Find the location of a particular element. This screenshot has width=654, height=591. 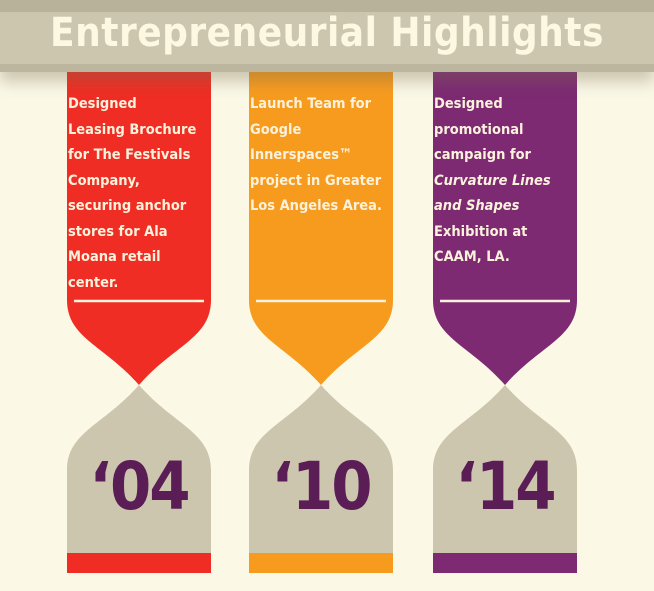

year-label-2014: ‘14 is located at coordinates (505, 486).